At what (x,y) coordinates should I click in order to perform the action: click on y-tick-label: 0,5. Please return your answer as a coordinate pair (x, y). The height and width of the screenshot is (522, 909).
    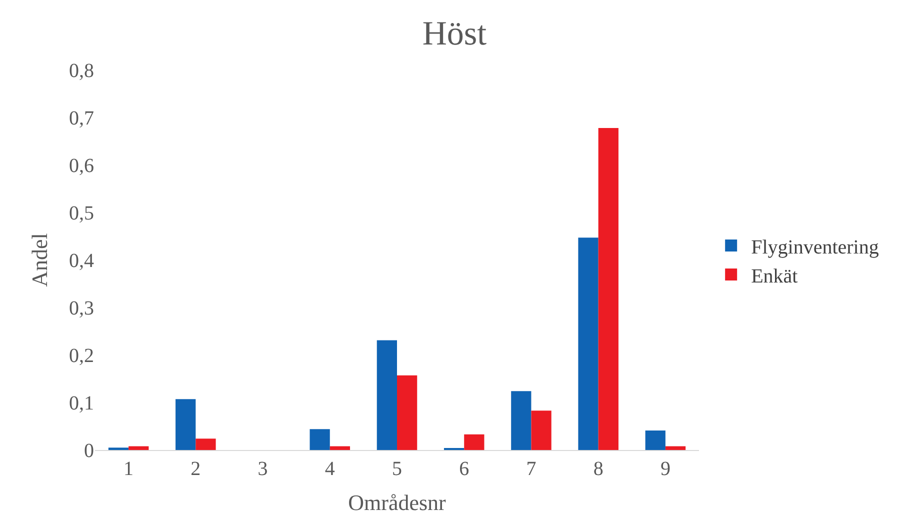
    Looking at the image, I should click on (81, 213).